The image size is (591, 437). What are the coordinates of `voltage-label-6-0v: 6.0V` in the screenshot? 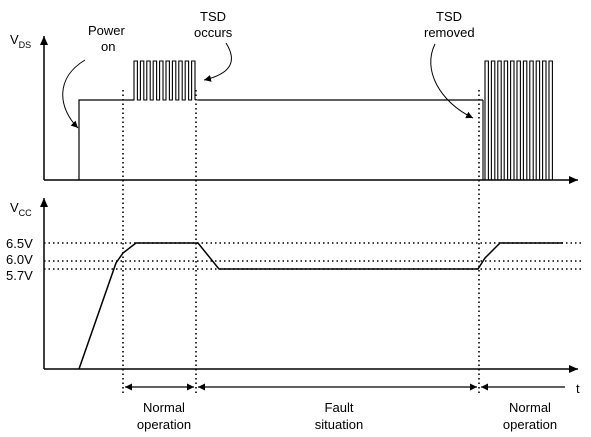 It's located at (19, 259).